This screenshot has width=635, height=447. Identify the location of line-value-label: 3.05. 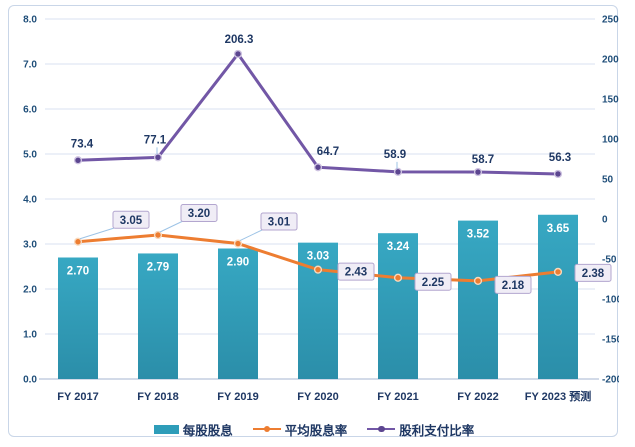
(131, 221).